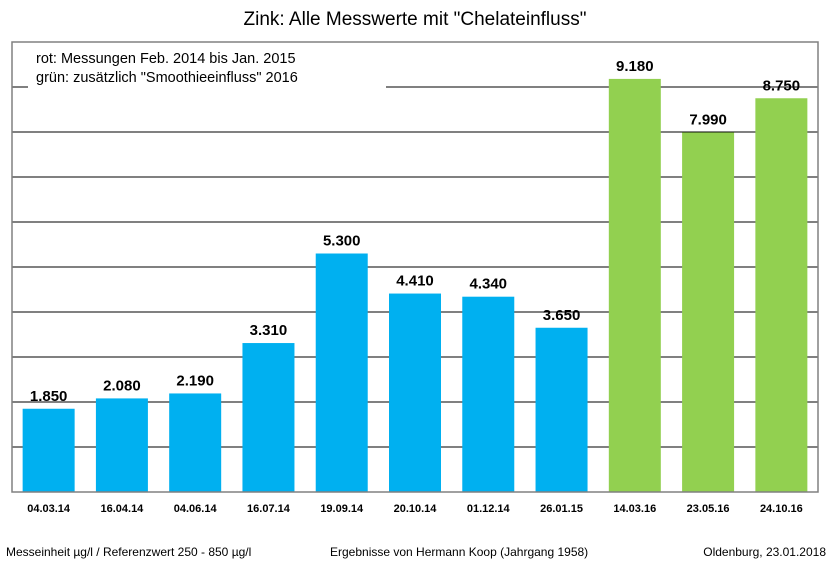  I want to click on data-label: 3.650, so click(562, 315).